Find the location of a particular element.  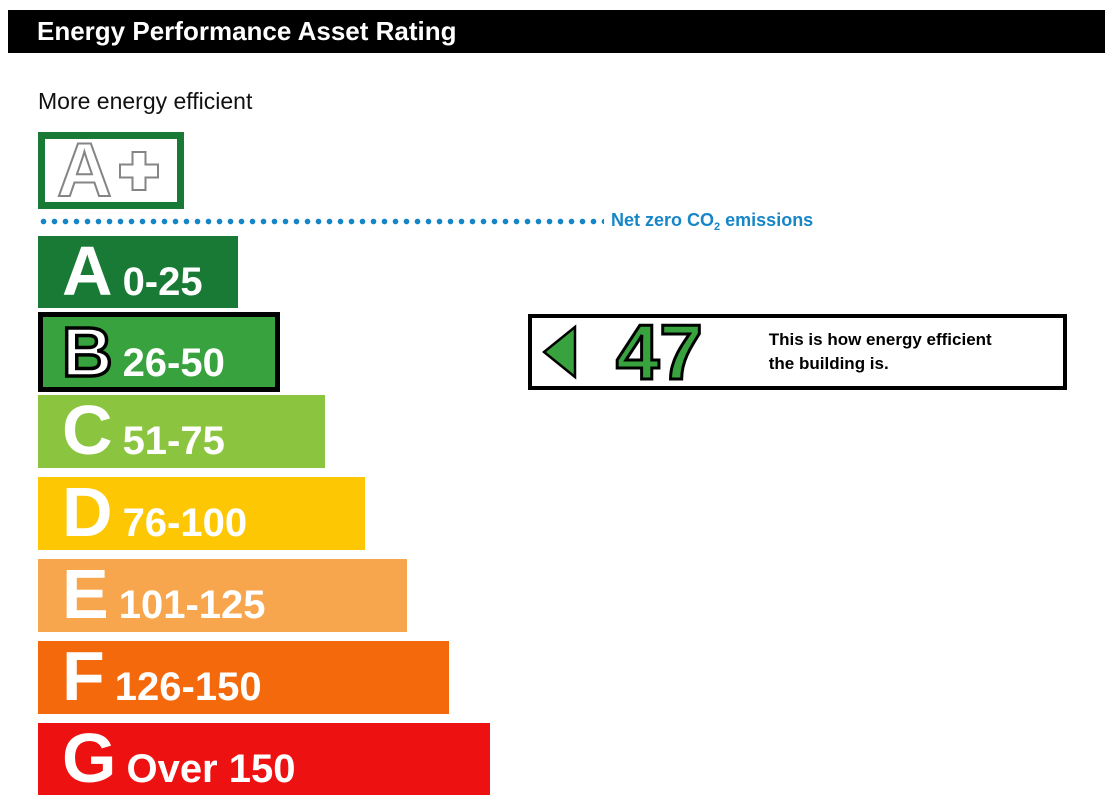

band-range: 51-75 is located at coordinates (173, 441).